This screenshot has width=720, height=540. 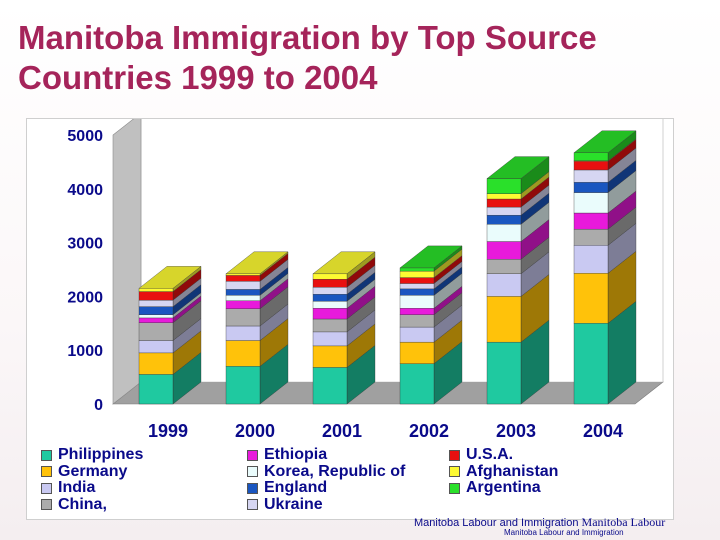 I want to click on bar-segment-2000-Germany, so click(x=243, y=353).